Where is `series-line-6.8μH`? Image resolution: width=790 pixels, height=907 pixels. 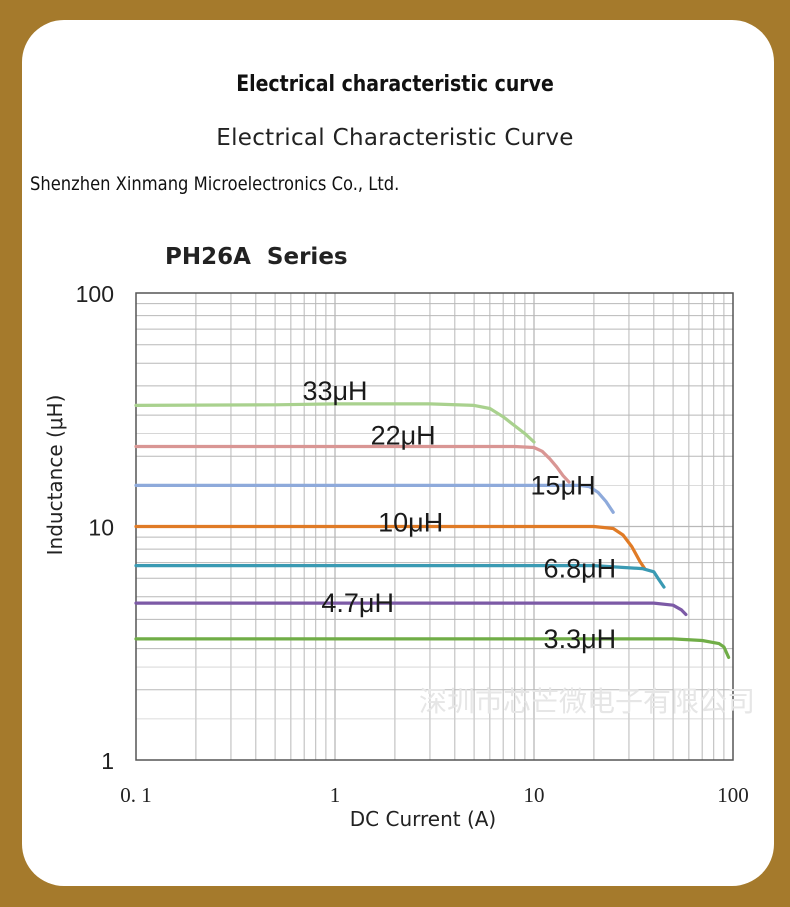
series-line-6.8μH is located at coordinates (400, 576).